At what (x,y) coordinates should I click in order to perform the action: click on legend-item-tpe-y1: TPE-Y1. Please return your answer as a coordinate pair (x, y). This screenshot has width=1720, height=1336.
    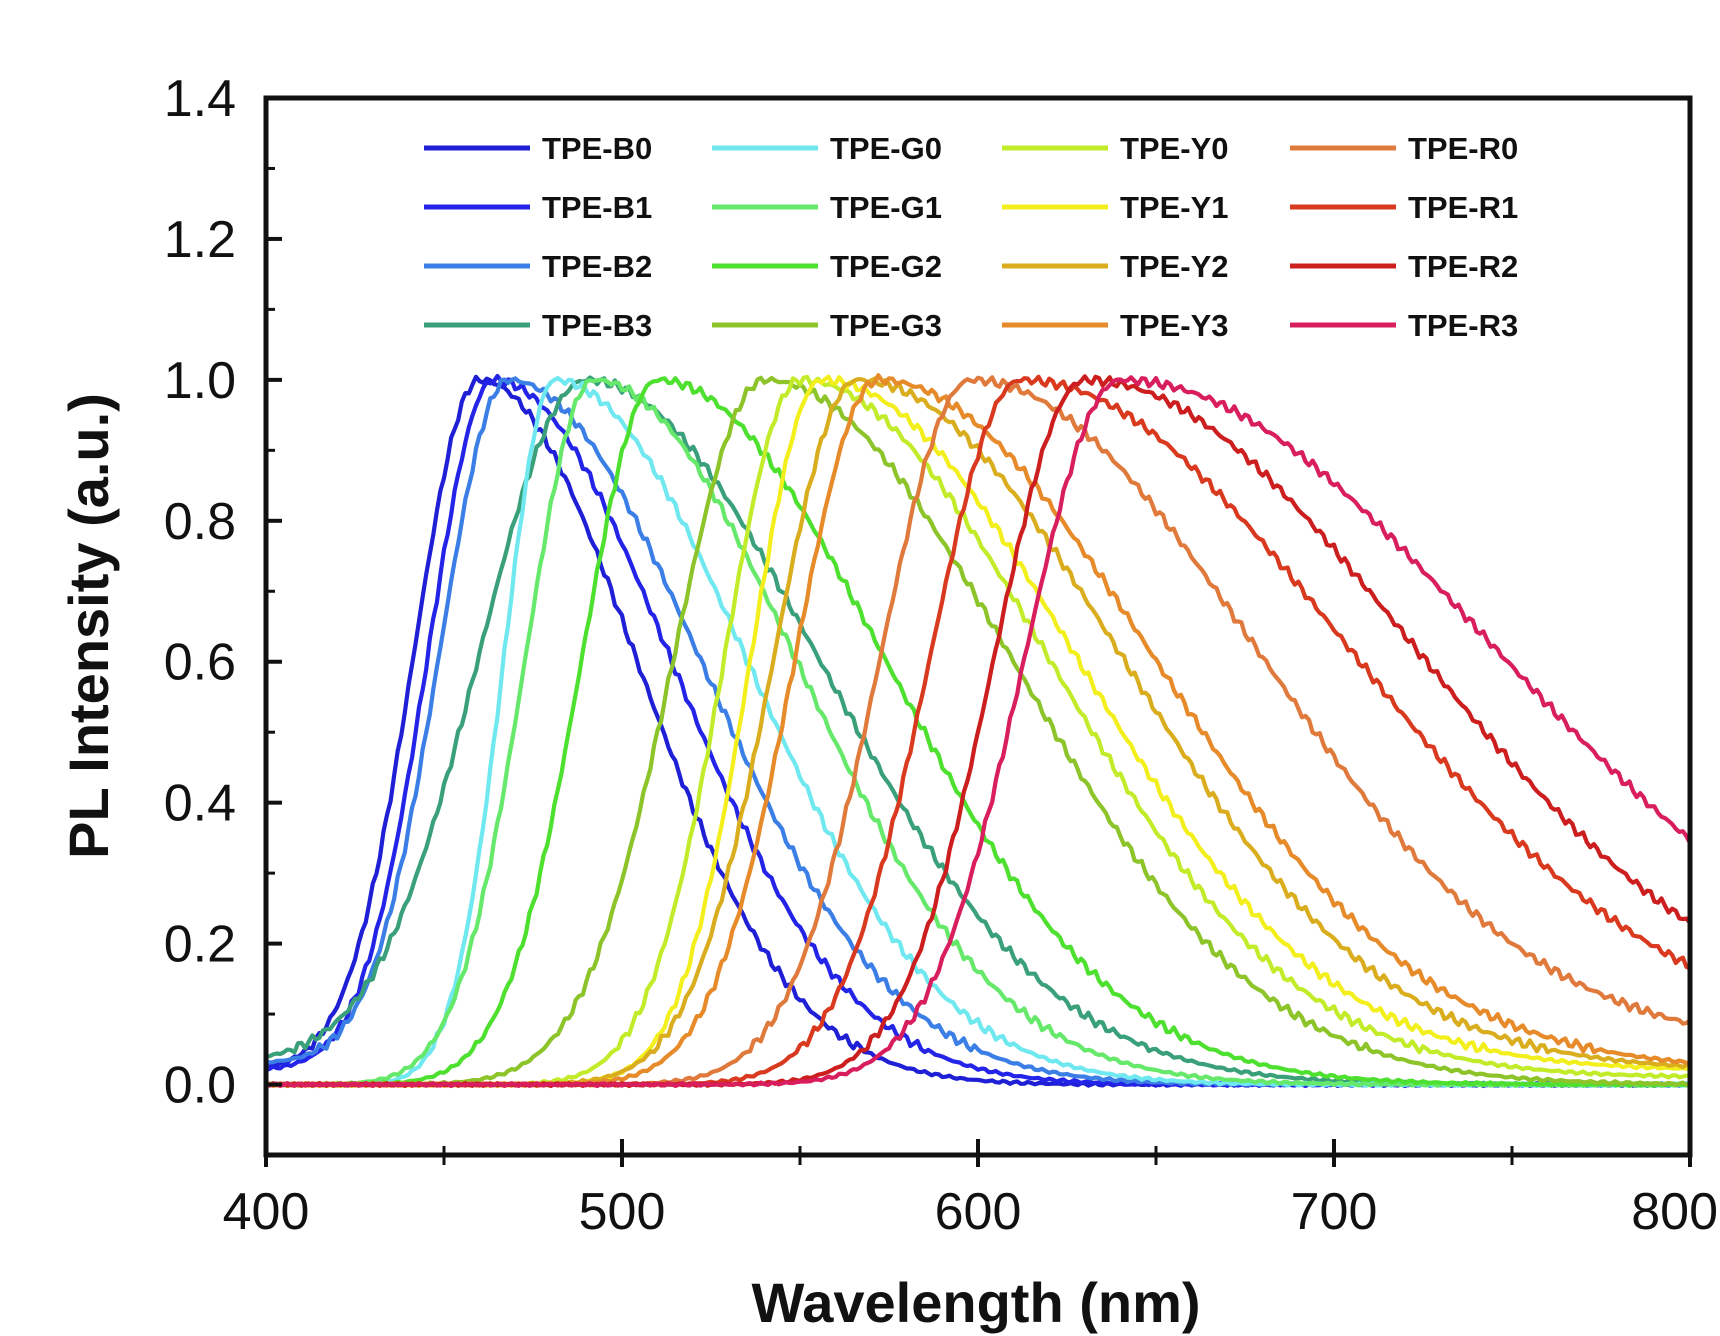
    Looking at the image, I should click on (1115, 207).